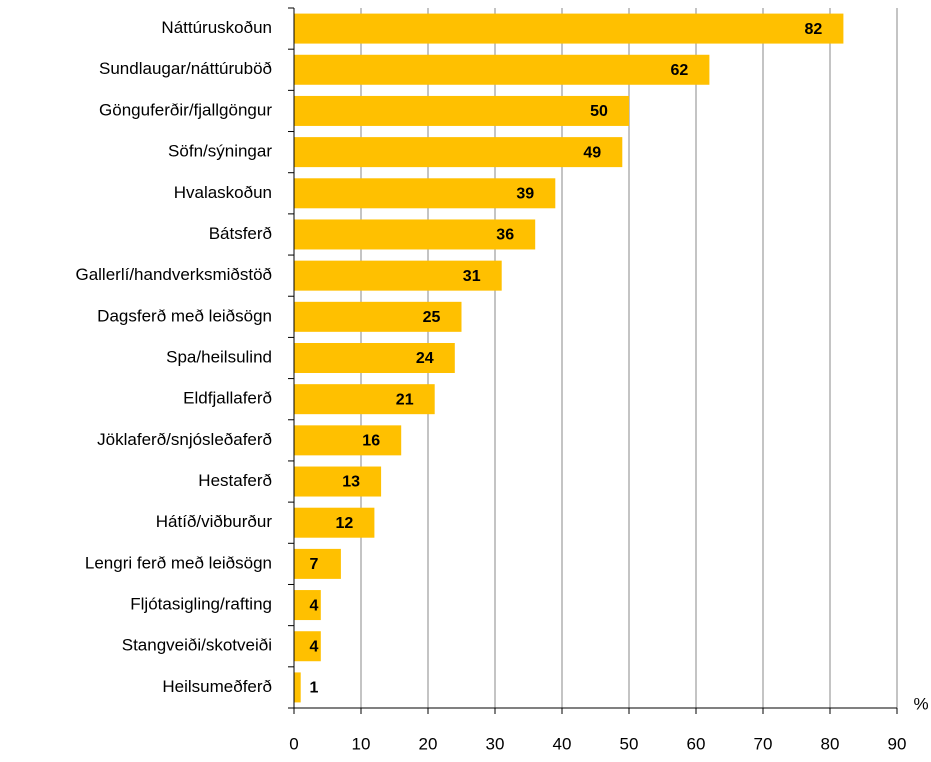 This screenshot has width=931, height=762. What do you see at coordinates (173, 274) in the screenshot?
I see `y-tick-label: Gallerlí/handverksmiðstöð` at bounding box center [173, 274].